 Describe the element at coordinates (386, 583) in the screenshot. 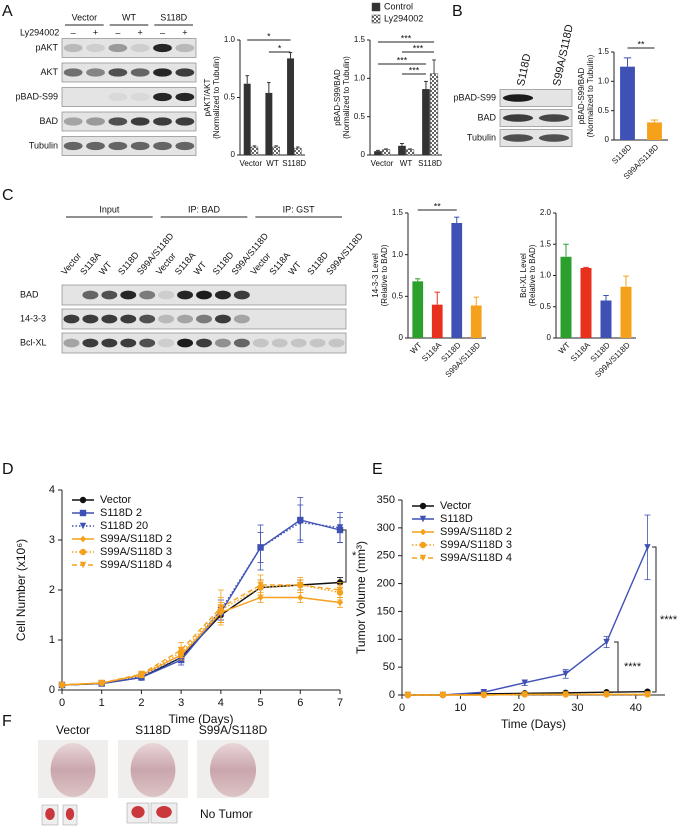

I see `y-tick-label: 200` at that location.